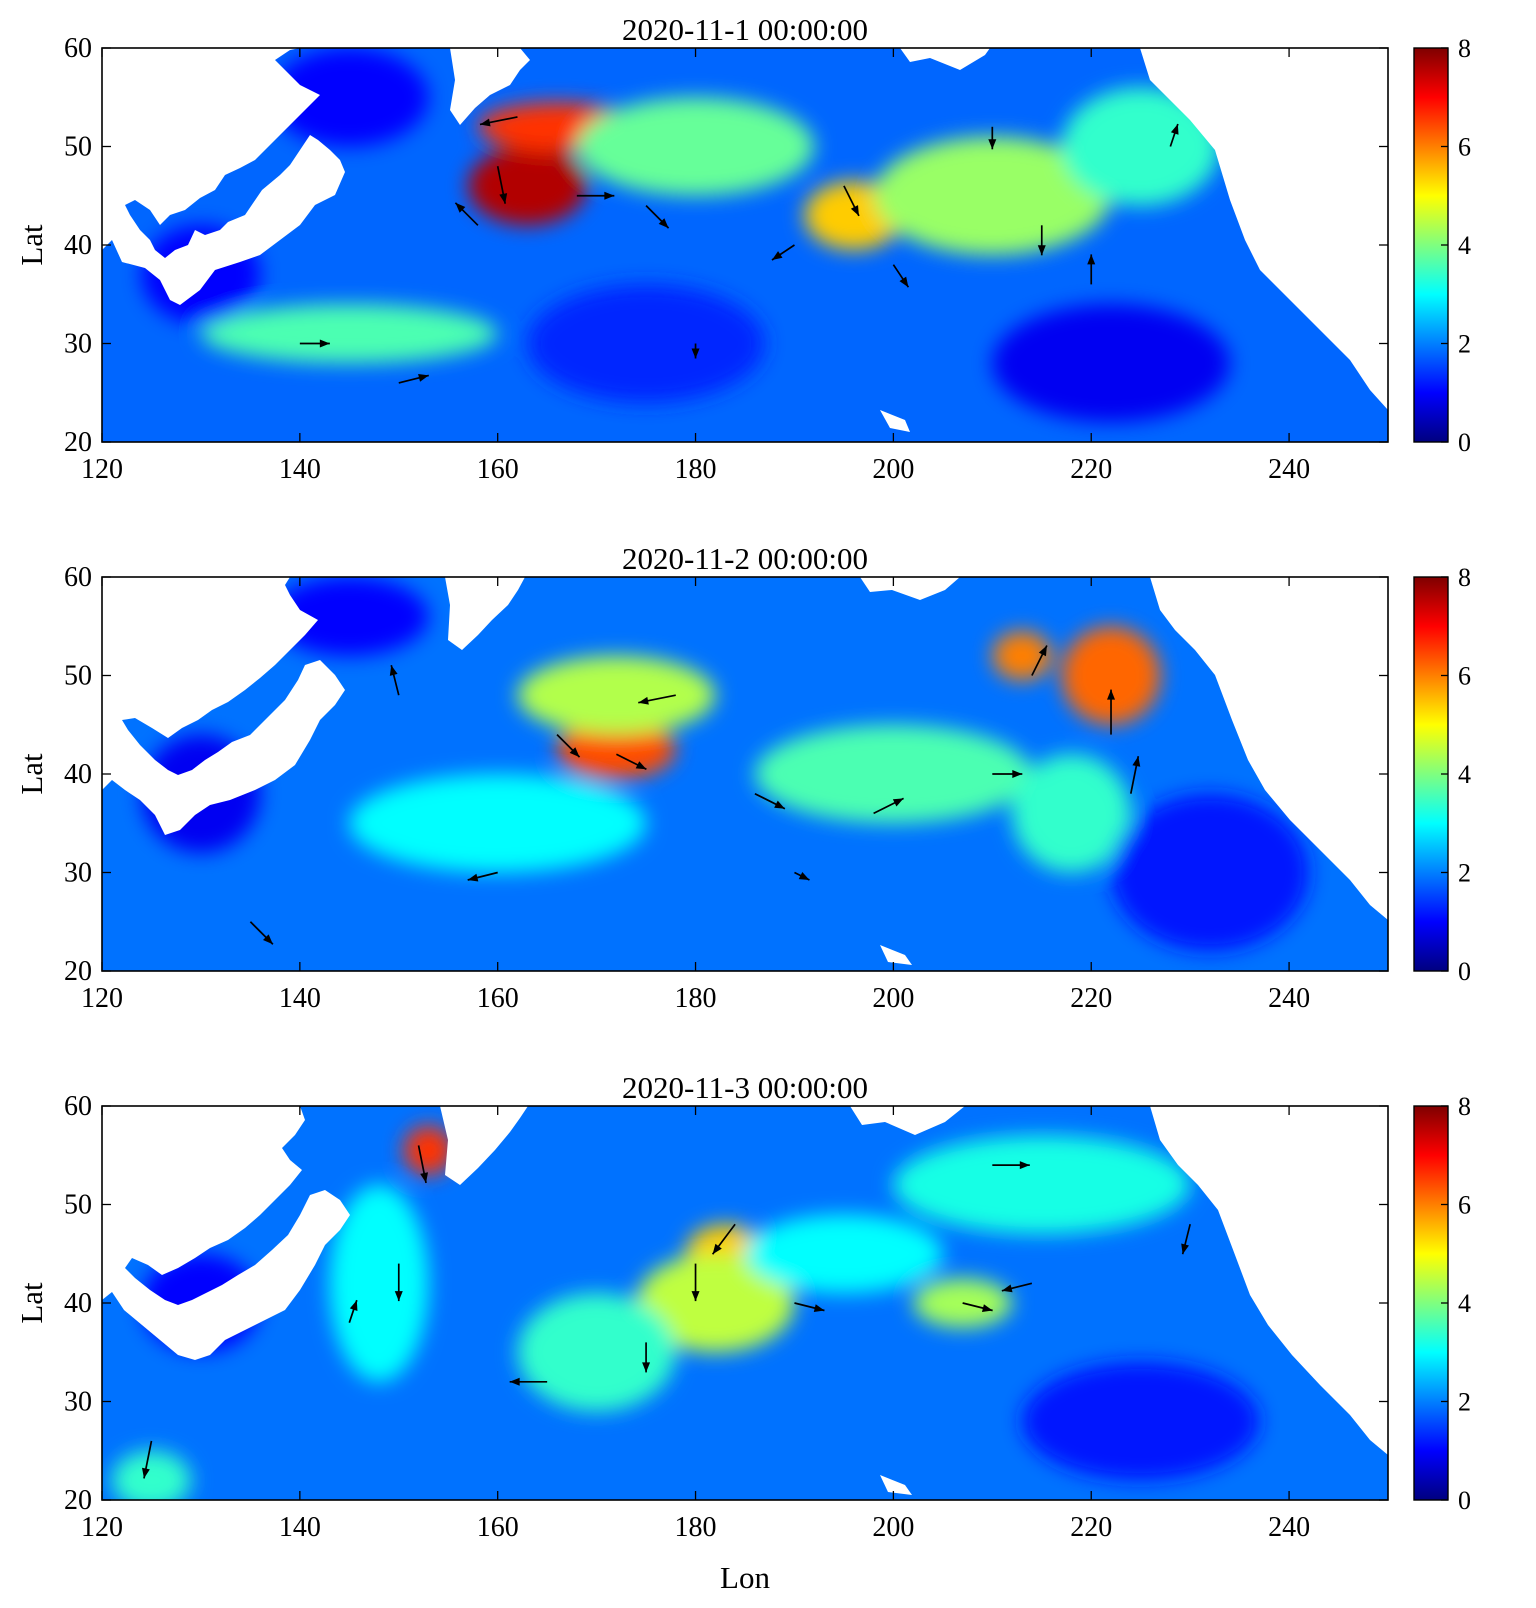 Image resolution: width=1536 pixels, height=1608 pixels. What do you see at coordinates (31, 774) in the screenshot?
I see `panel-2-y-axis-label: Lat` at bounding box center [31, 774].